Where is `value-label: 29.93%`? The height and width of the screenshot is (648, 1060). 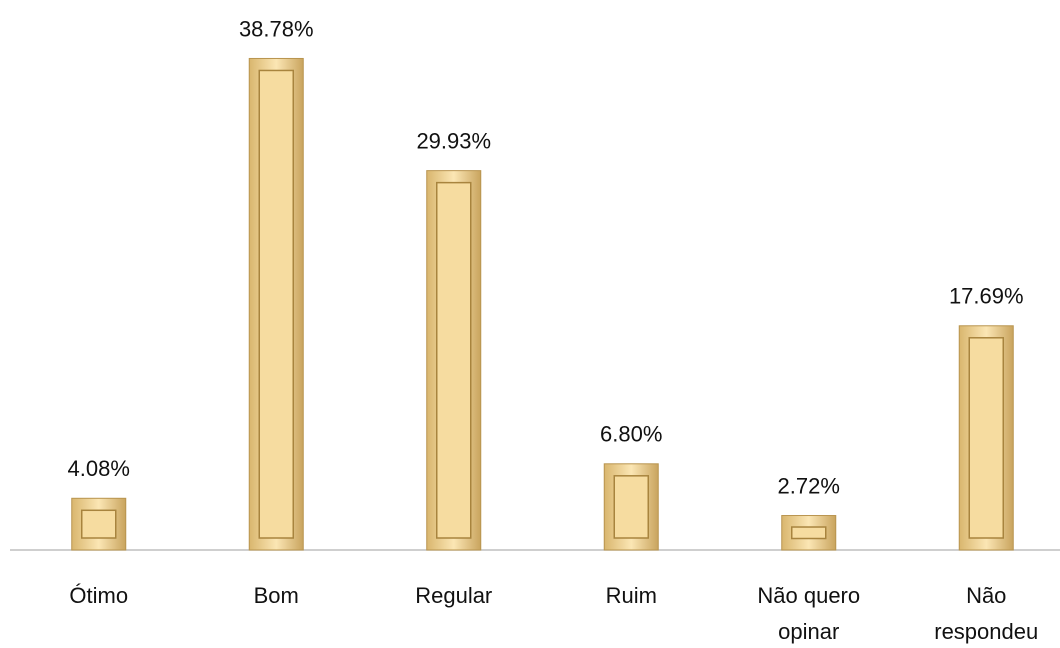 value-label: 29.93% is located at coordinates (453, 140).